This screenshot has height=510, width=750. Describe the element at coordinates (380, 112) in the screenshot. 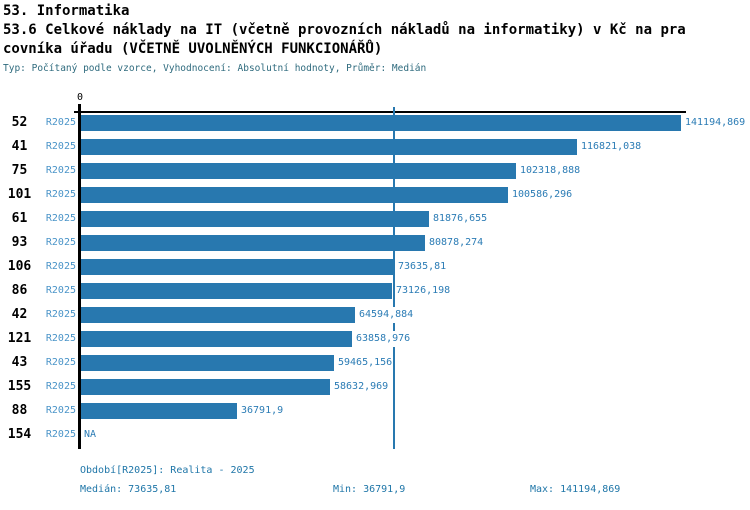

I see `x-axis-line` at that location.